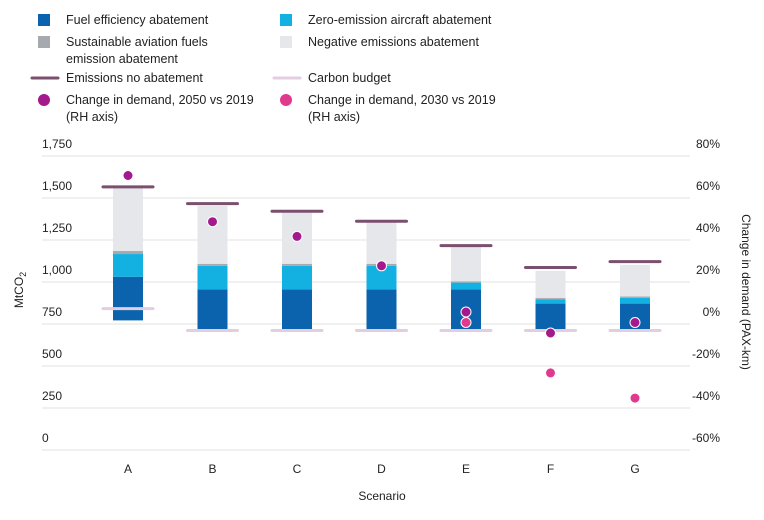 Image resolution: width=764 pixels, height=520 pixels. I want to click on x-tick-label: C, so click(297, 469).